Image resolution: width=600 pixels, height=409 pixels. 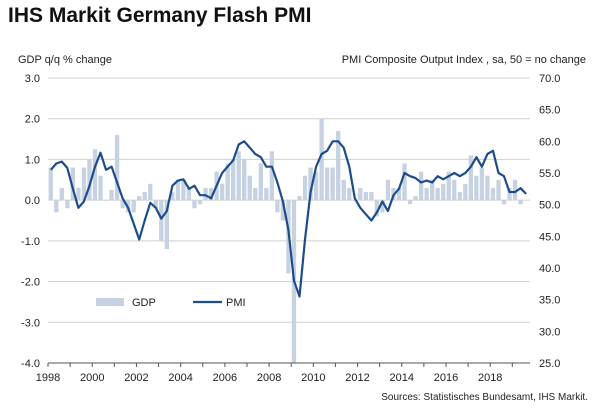 What do you see at coordinates (313, 378) in the screenshot?
I see `x-tick-label: 2010` at bounding box center [313, 378].